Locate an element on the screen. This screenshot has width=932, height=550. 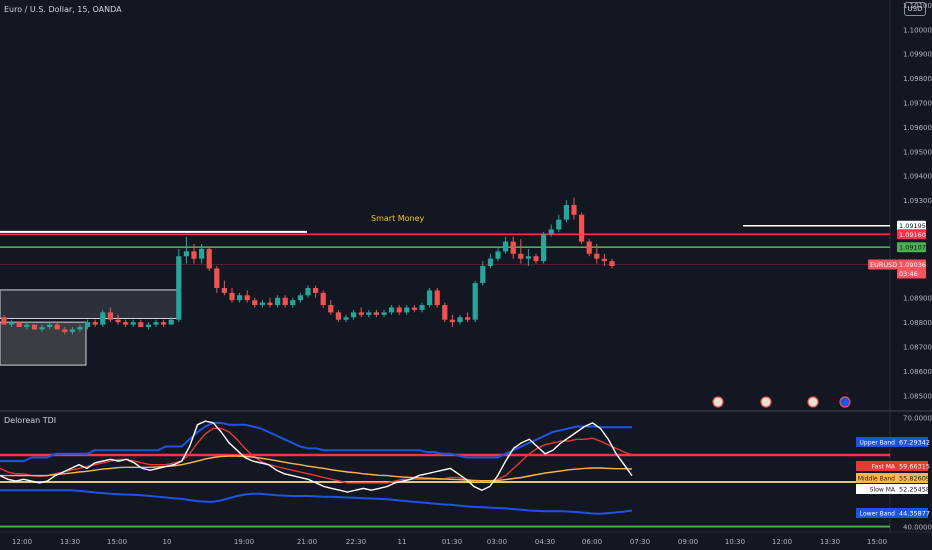
price-tick: 1.08800 is located at coordinates (917, 323).